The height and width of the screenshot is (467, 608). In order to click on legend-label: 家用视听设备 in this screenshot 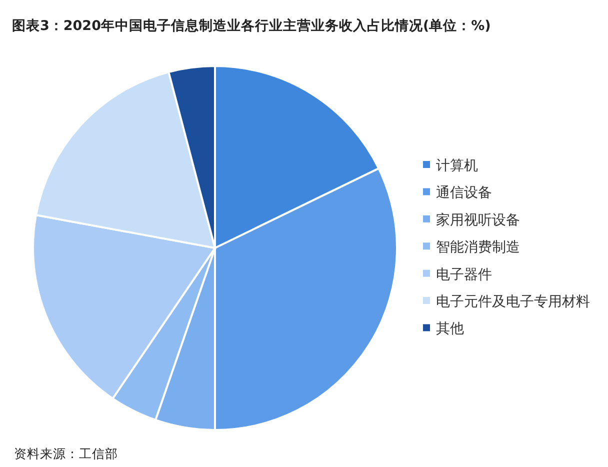, I will do `click(478, 220)`.